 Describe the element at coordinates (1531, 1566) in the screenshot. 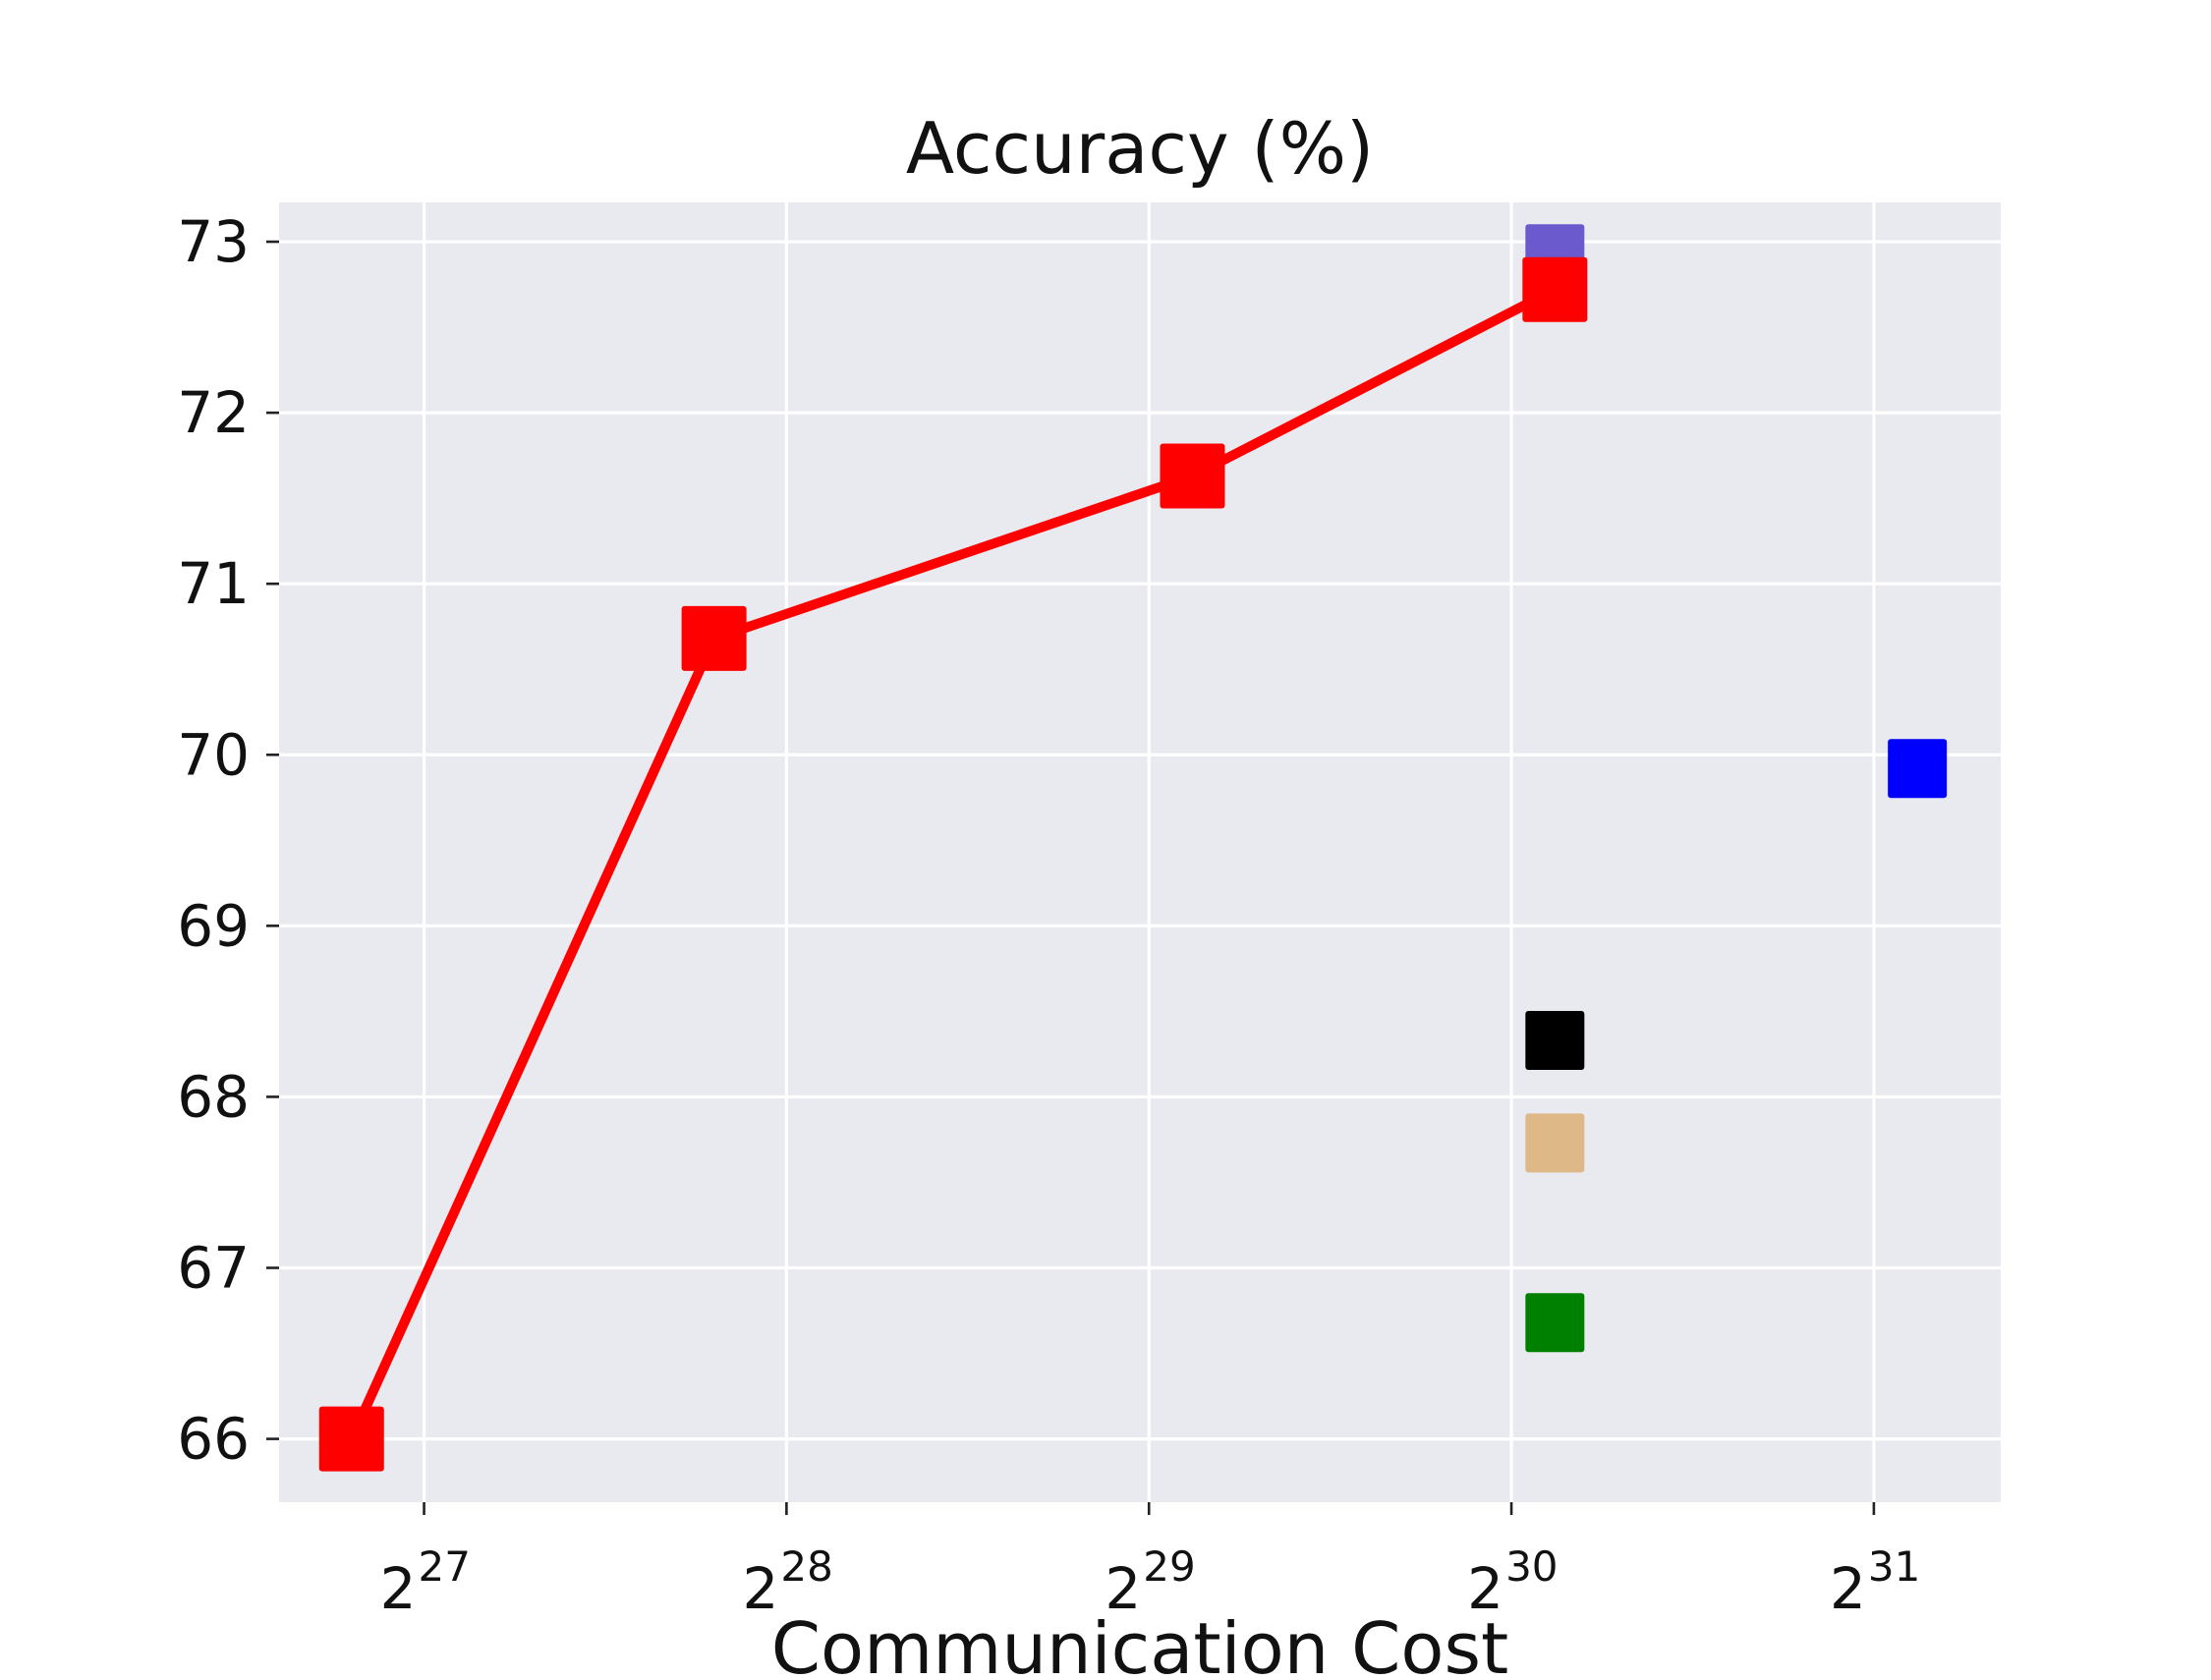

I see `x-tick-label-exponent: 30` at that location.